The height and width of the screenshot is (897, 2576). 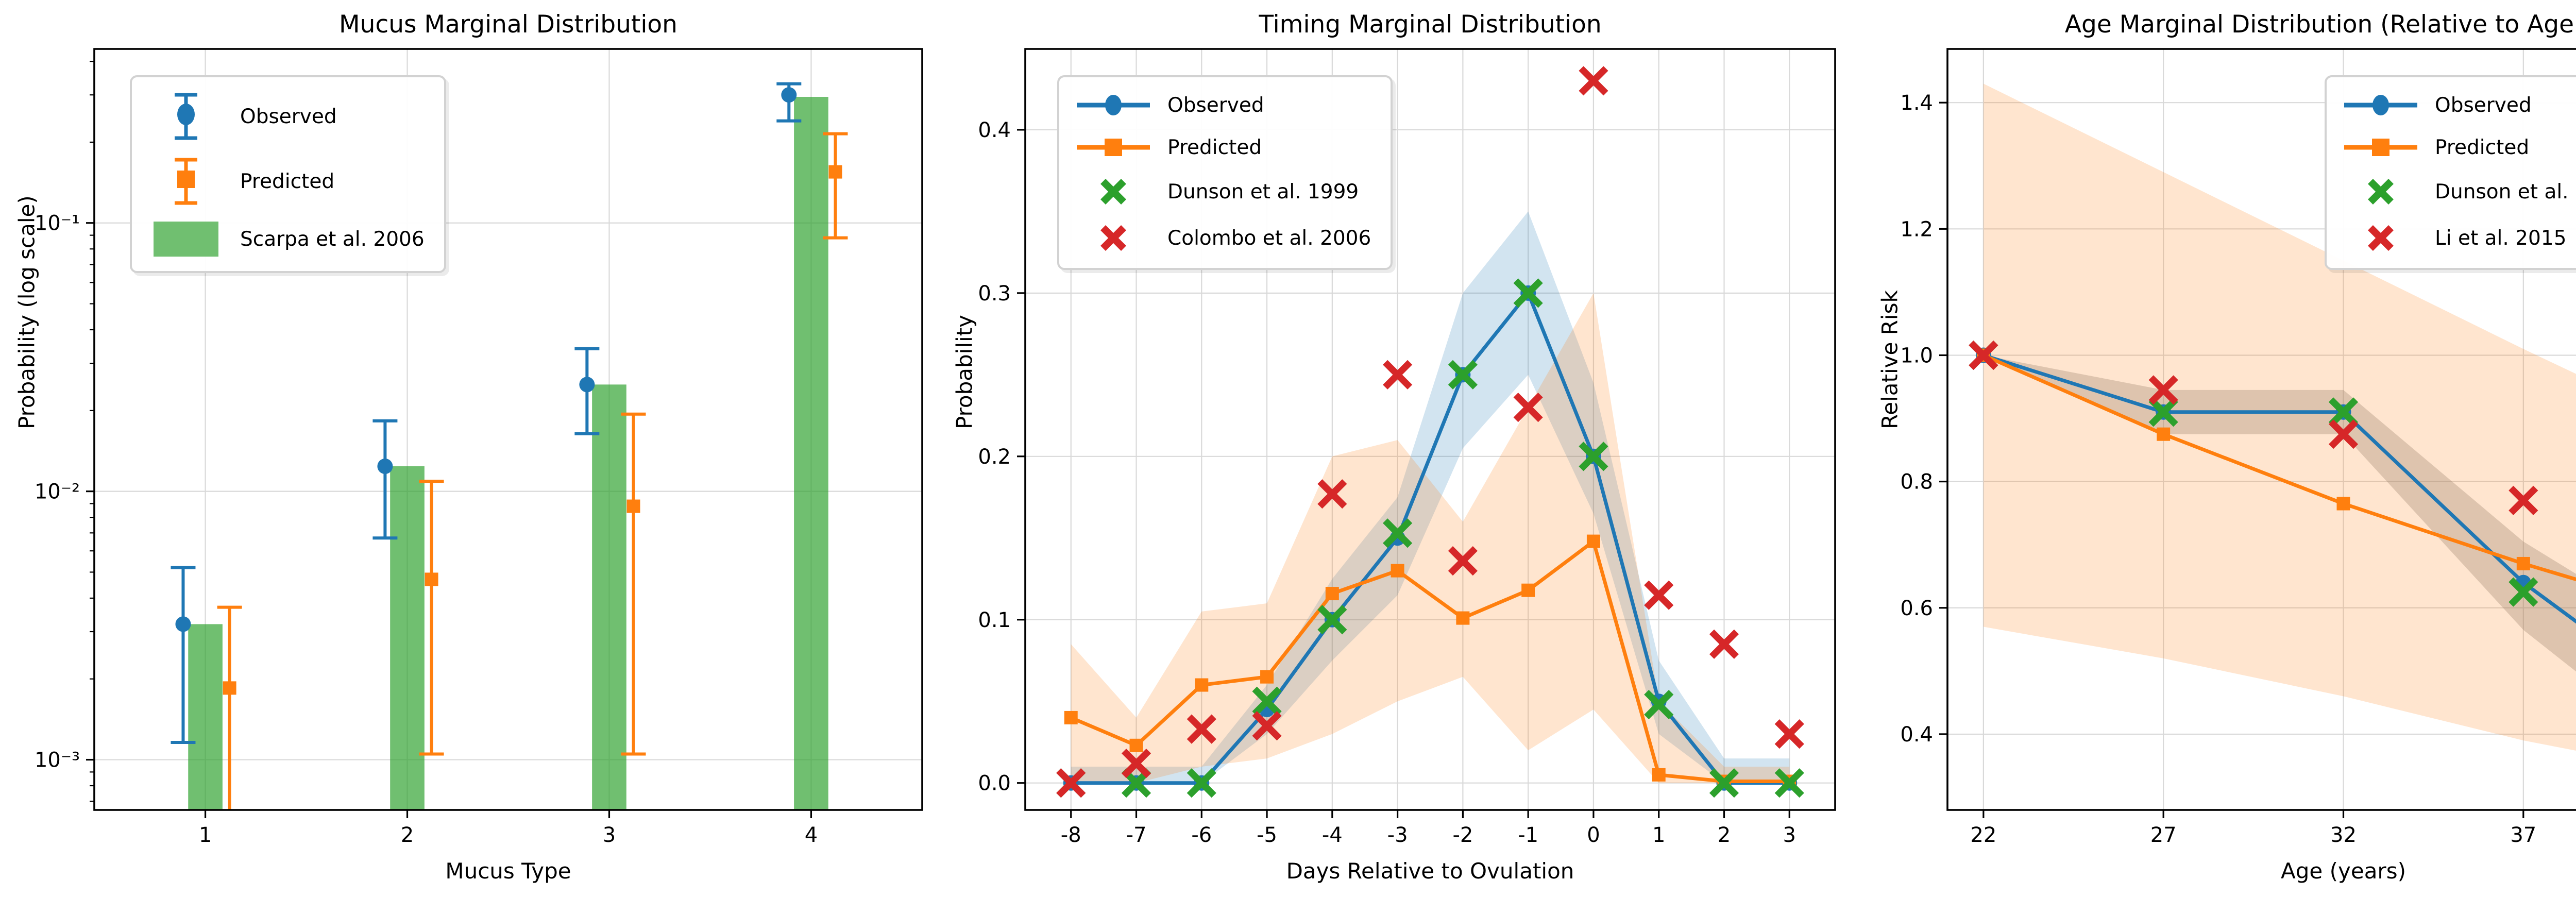 I want to click on colombo-x-icon, so click(x=1113, y=238).